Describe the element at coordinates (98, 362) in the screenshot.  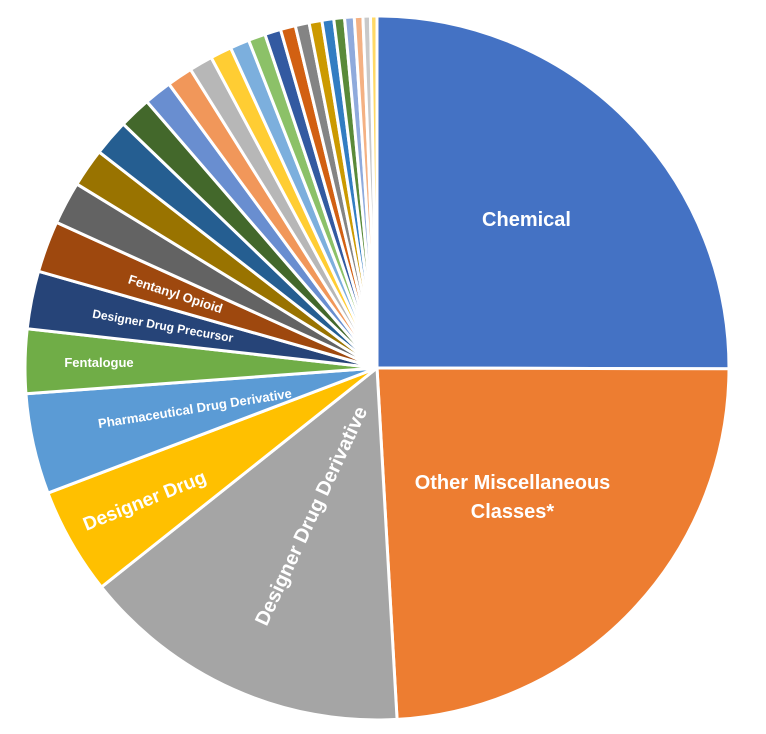
I see `pie-label-fentalogue: Fentalogue` at that location.